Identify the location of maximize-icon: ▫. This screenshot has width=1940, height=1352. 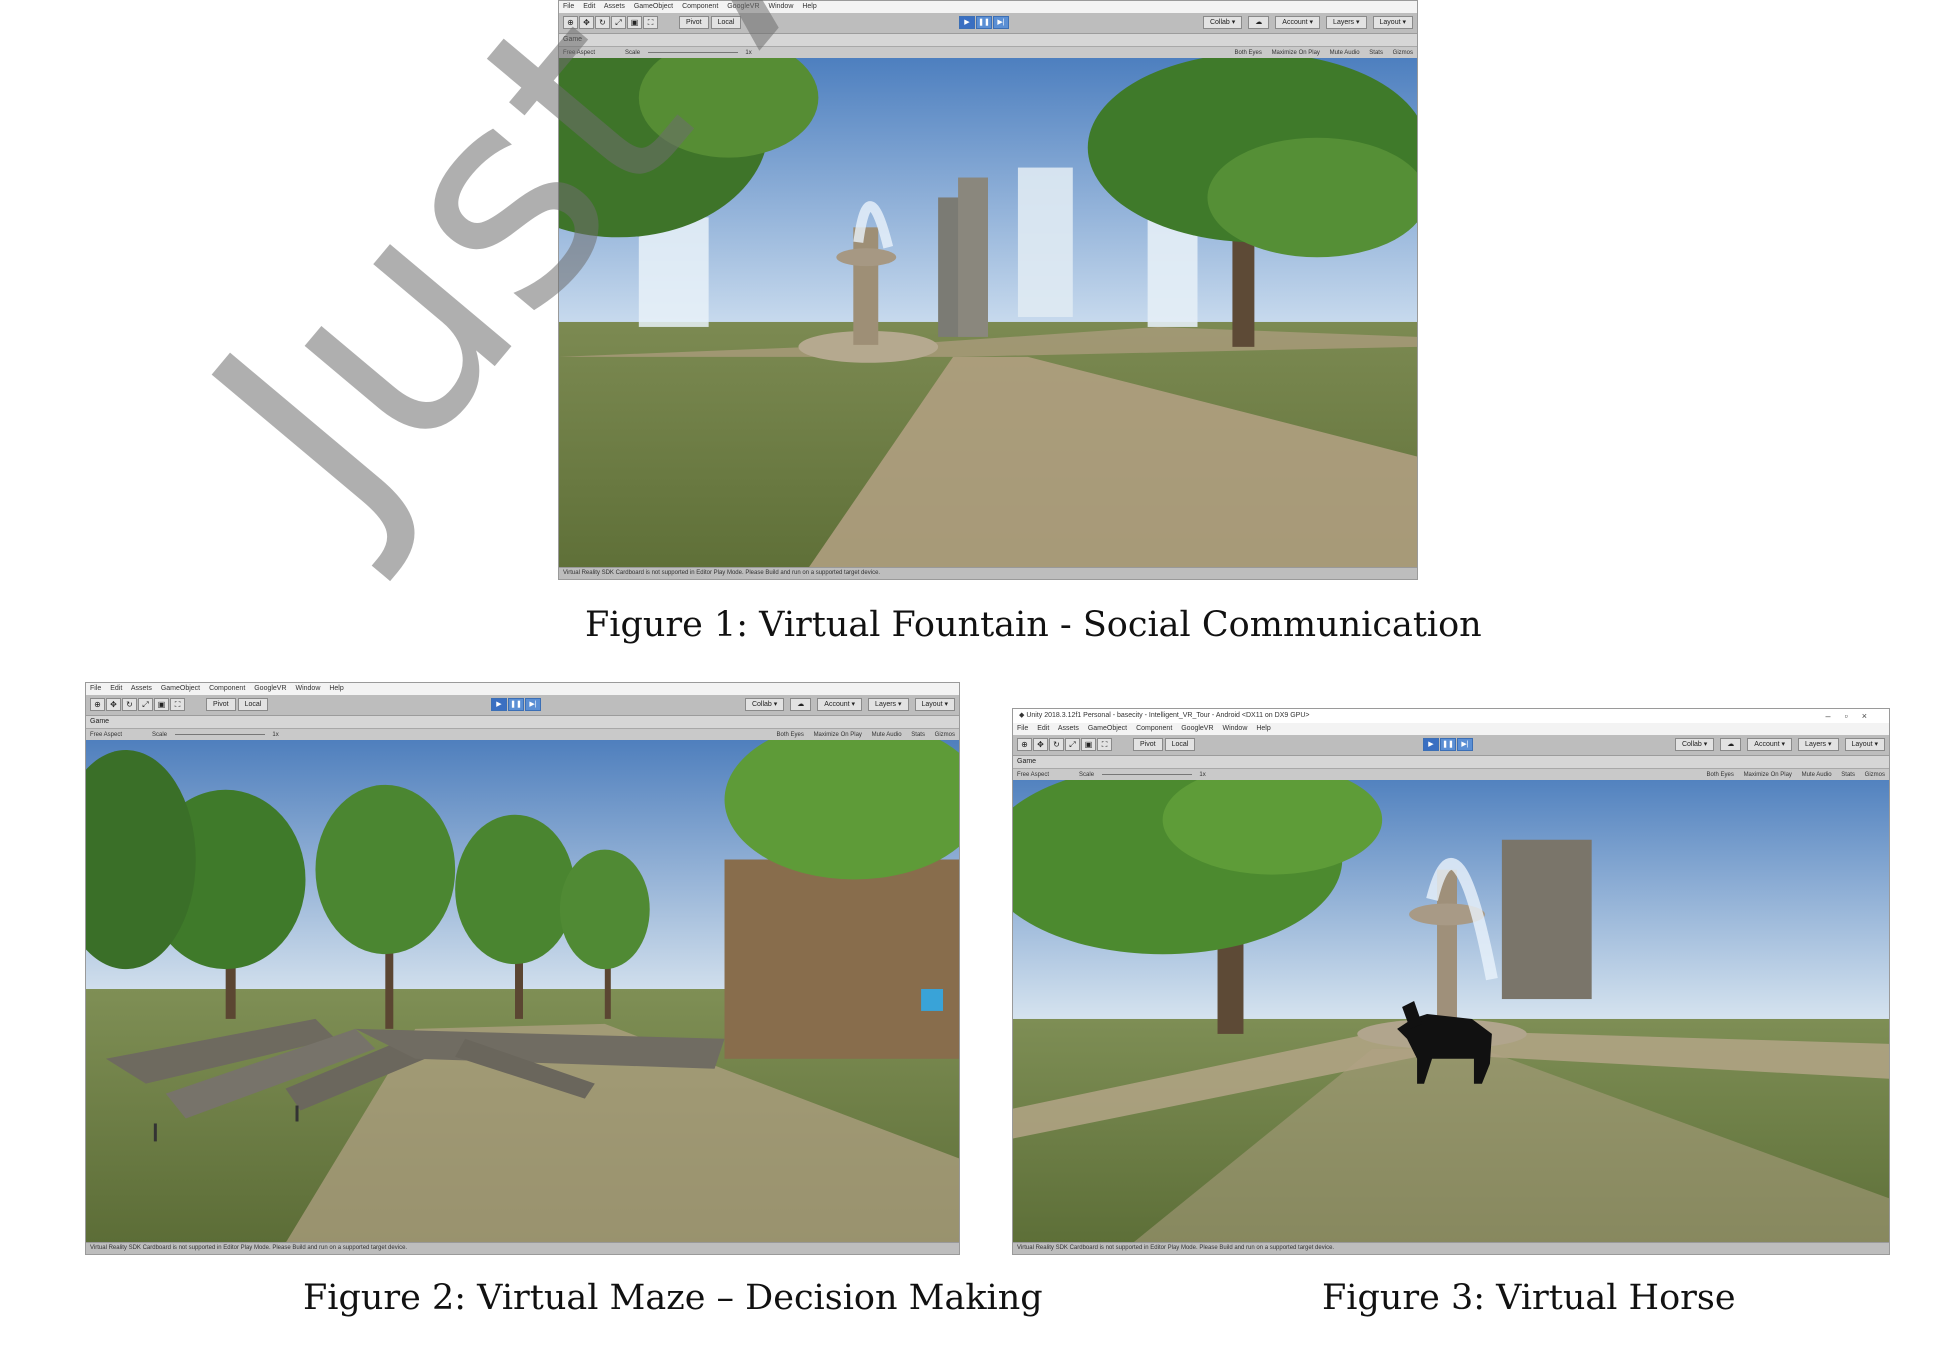
(1853, 716).